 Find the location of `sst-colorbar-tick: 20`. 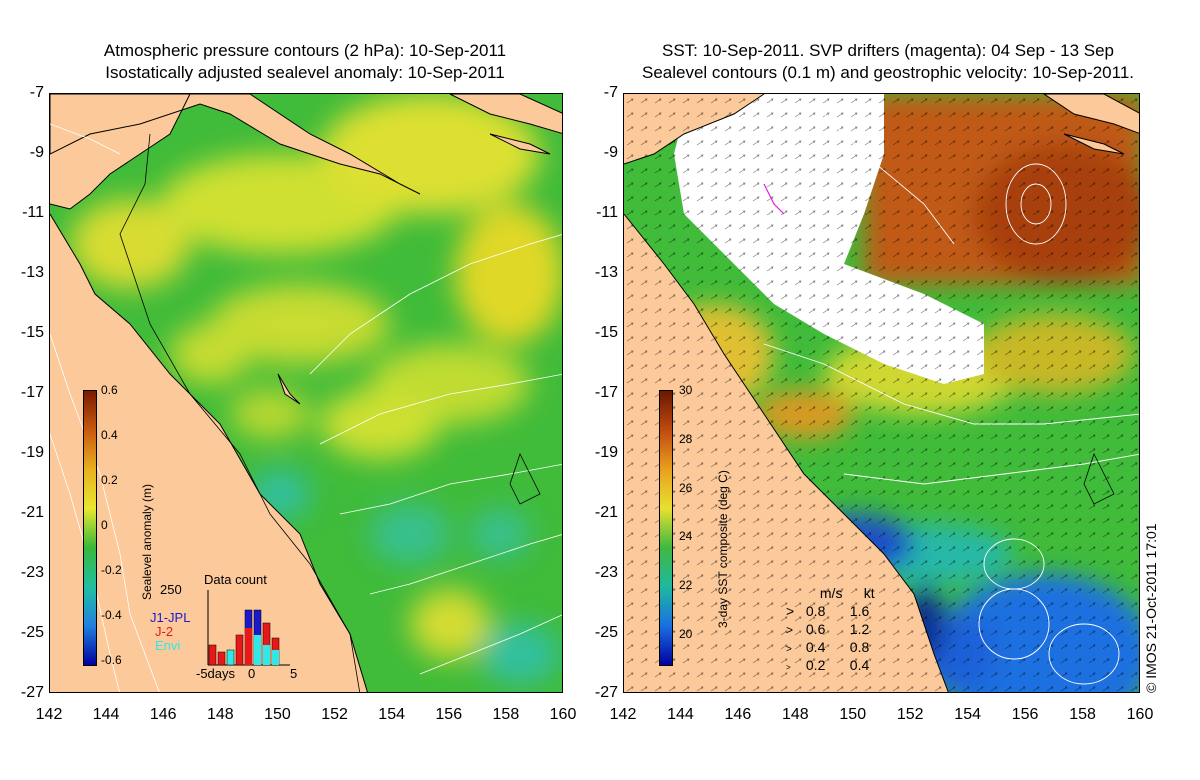

sst-colorbar-tick: 20 is located at coordinates (686, 634).